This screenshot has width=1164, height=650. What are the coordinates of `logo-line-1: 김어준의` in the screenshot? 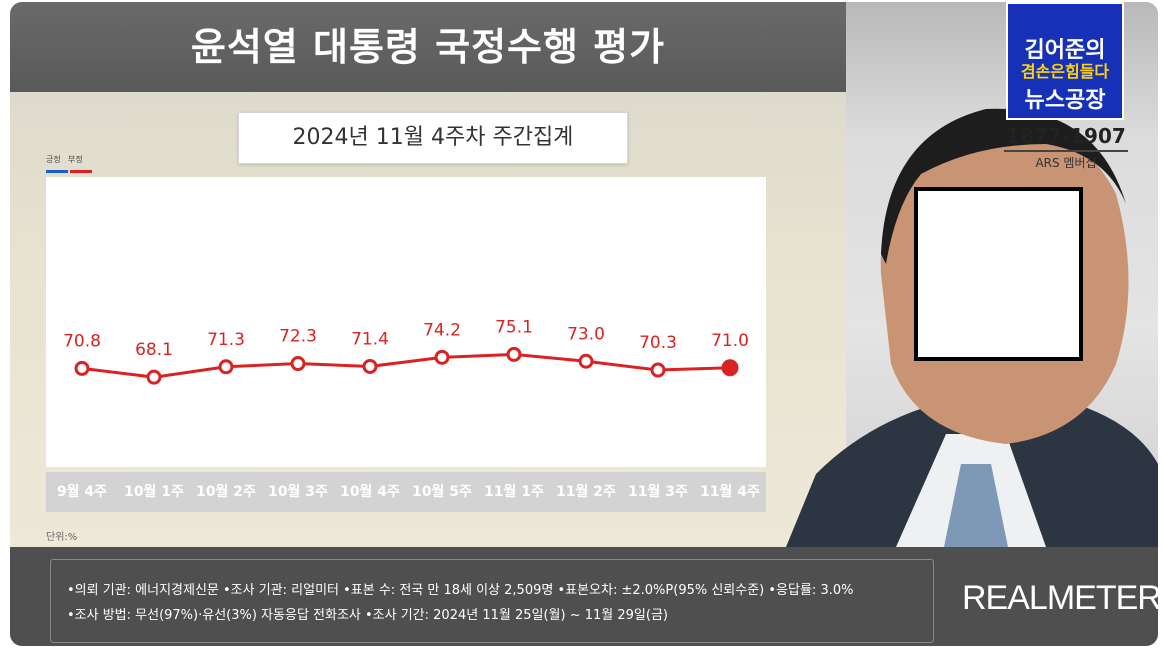 It's located at (1065, 50).